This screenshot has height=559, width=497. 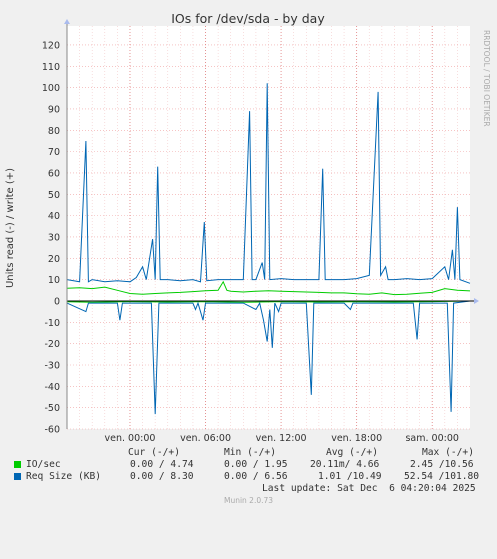 I want to click on y-tick-label: -30, so click(x=52, y=365).